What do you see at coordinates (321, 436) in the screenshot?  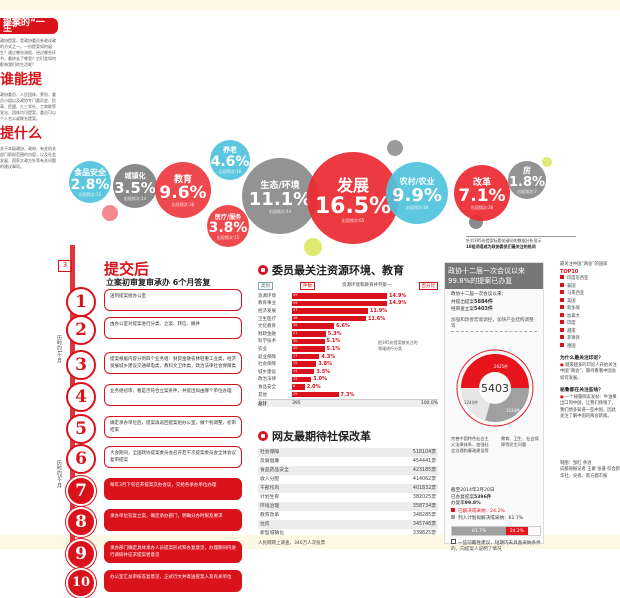 I see `social-title-text: 网友最期待社保改革` at bounding box center [321, 436].